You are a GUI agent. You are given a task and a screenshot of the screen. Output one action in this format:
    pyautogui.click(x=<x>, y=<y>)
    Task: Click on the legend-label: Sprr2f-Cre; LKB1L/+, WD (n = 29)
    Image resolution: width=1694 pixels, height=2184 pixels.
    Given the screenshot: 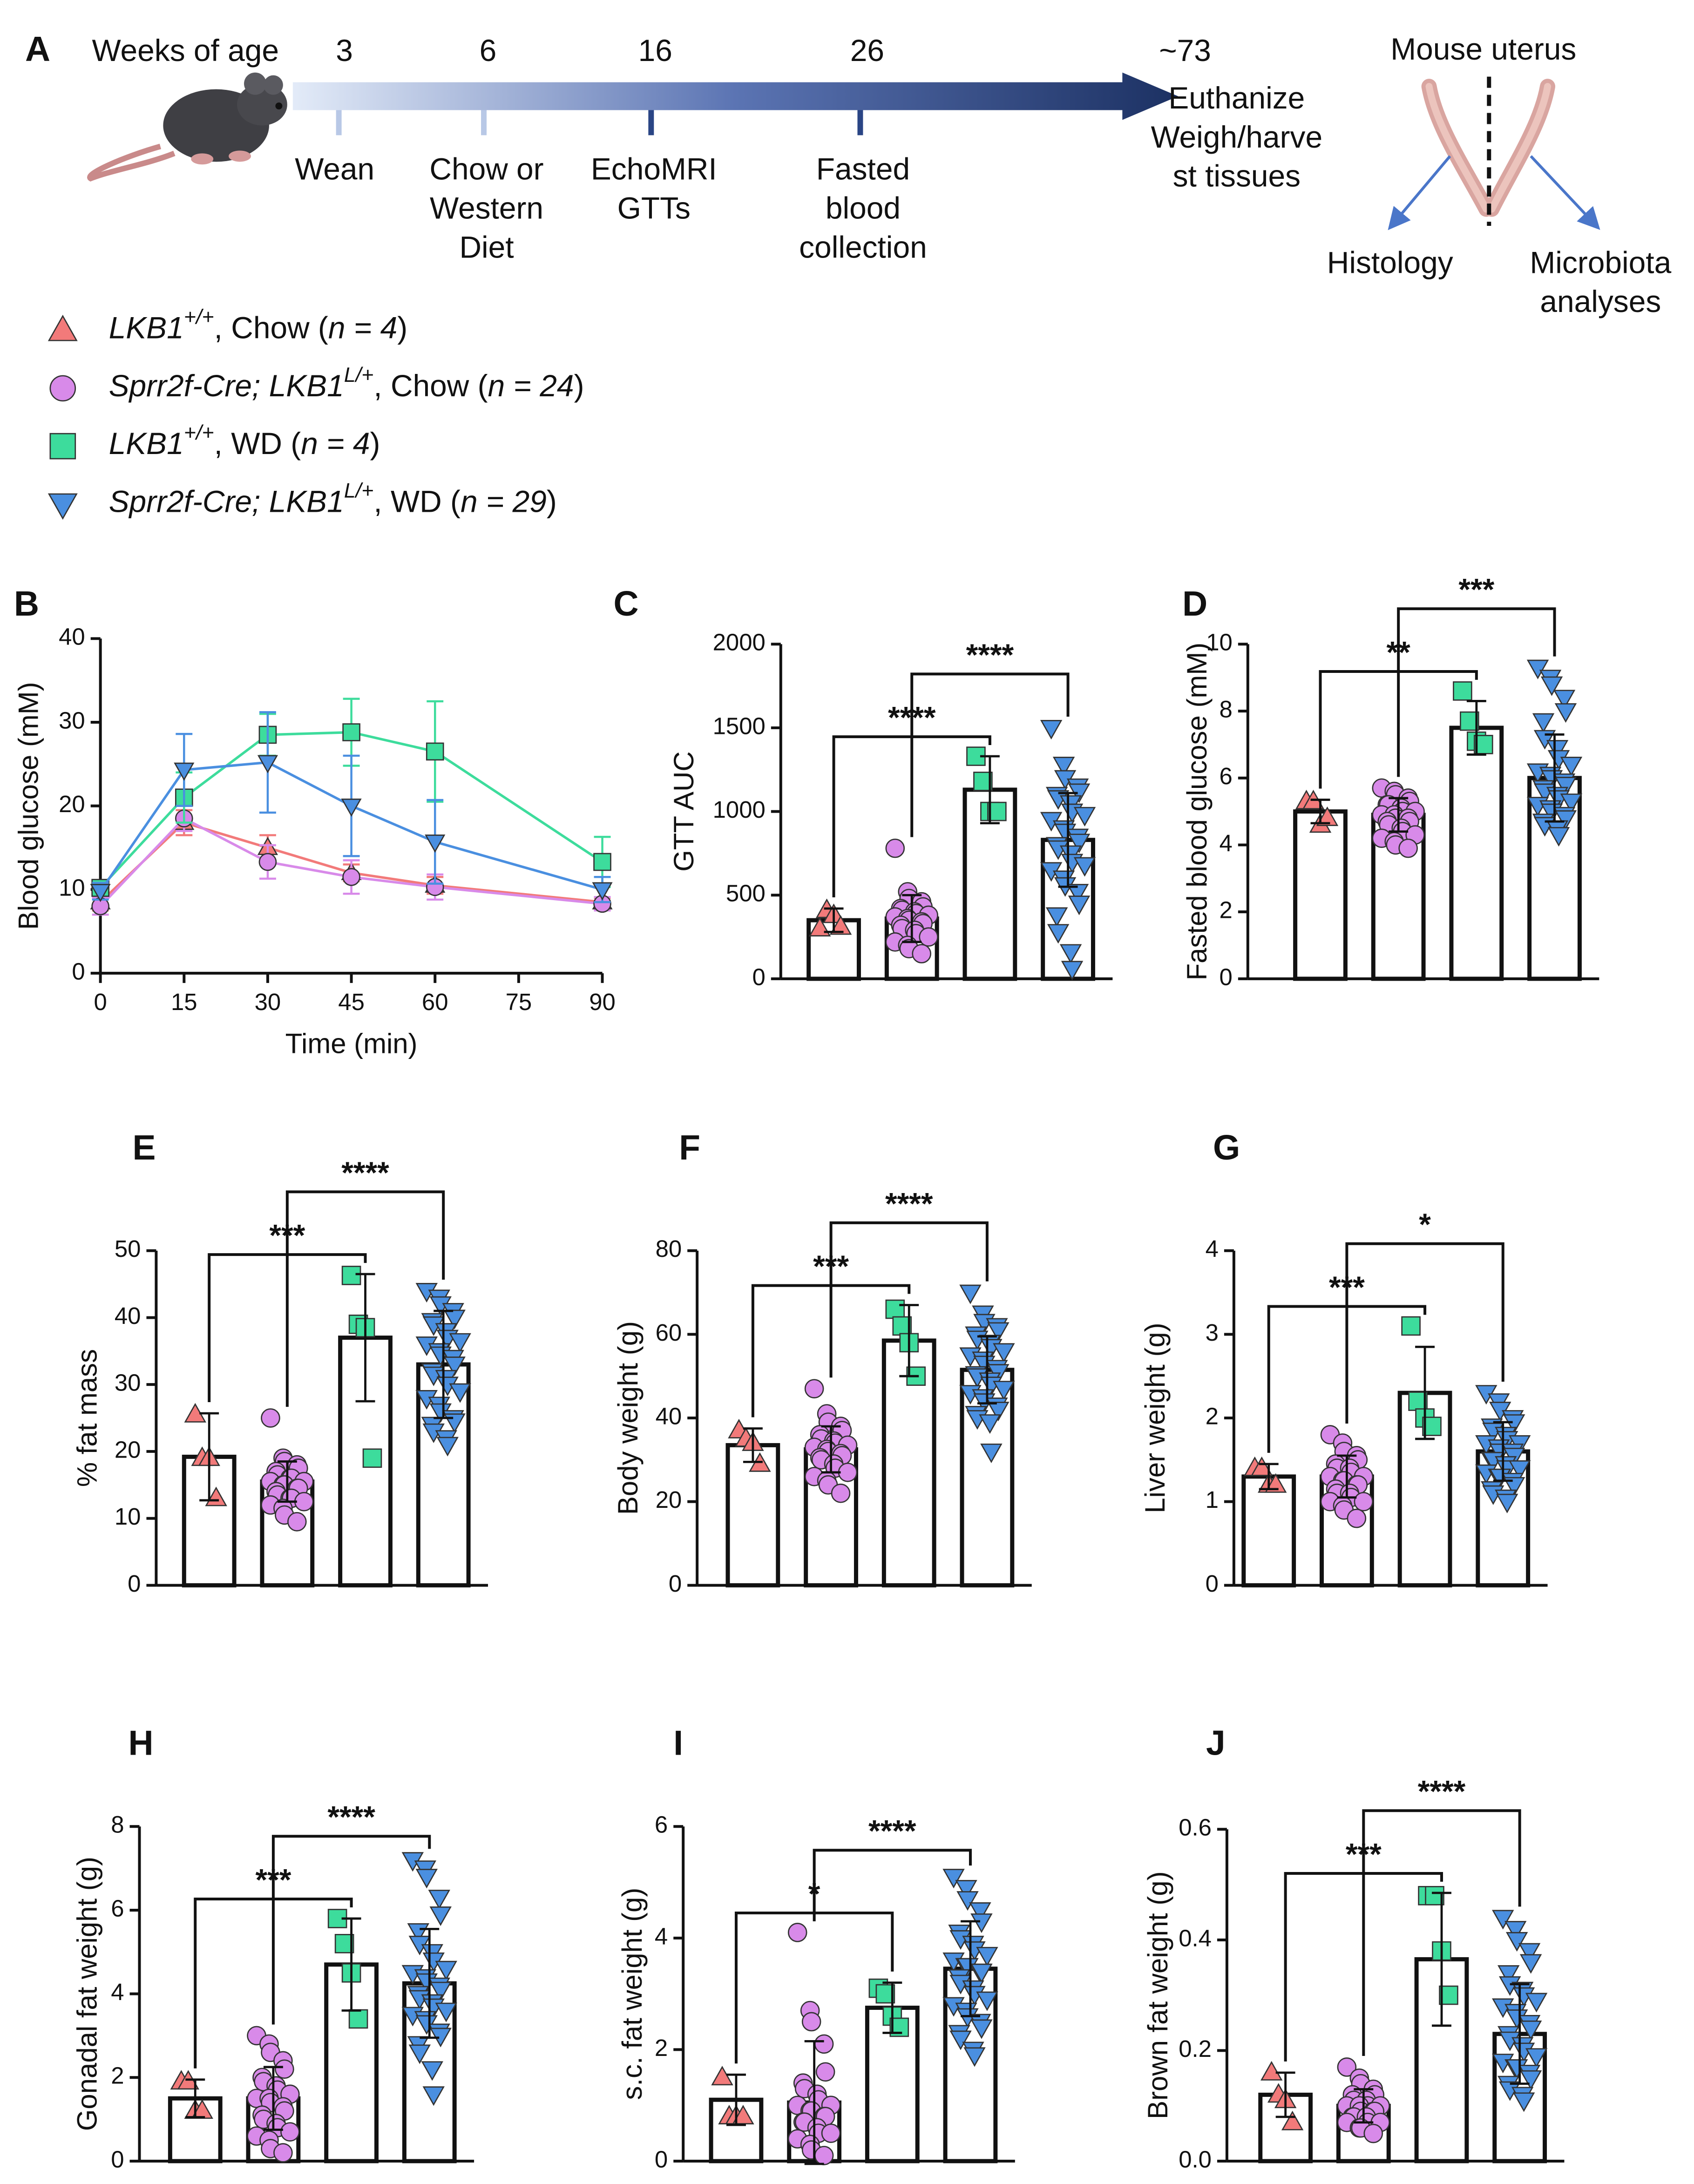 What is the action you would take?
    pyautogui.click(x=333, y=499)
    